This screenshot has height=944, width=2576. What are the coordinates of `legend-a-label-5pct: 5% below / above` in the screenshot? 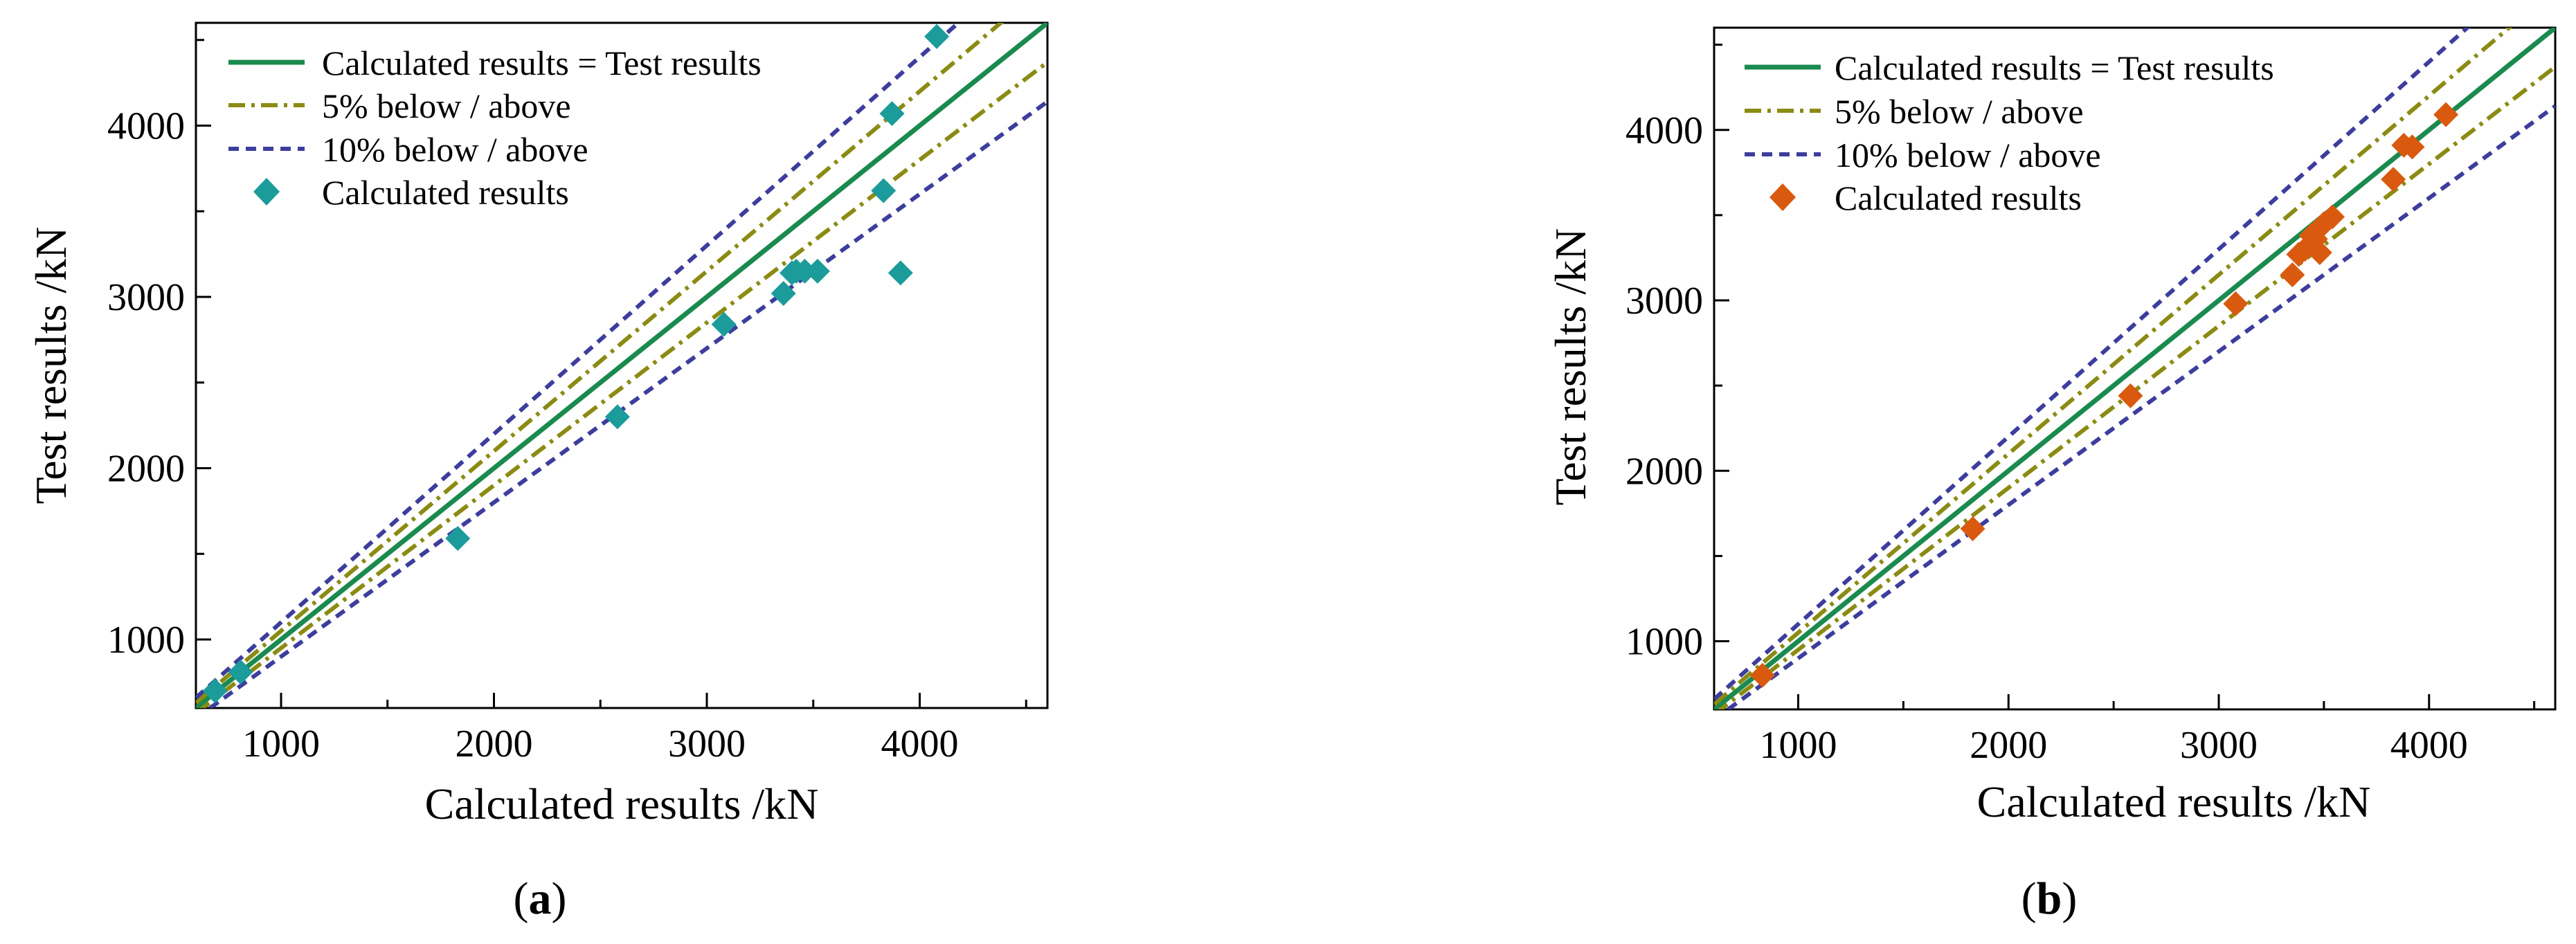 It's located at (446, 106).